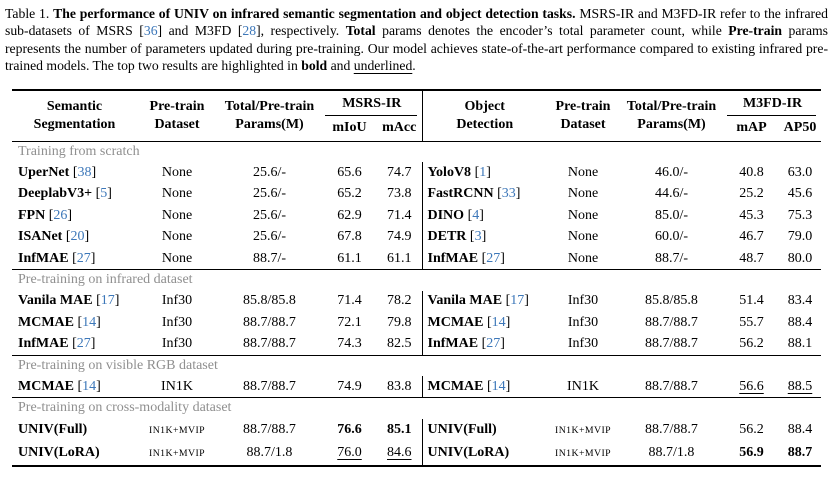  I want to click on detection-method: UNIV(LoRA), so click(484, 454).